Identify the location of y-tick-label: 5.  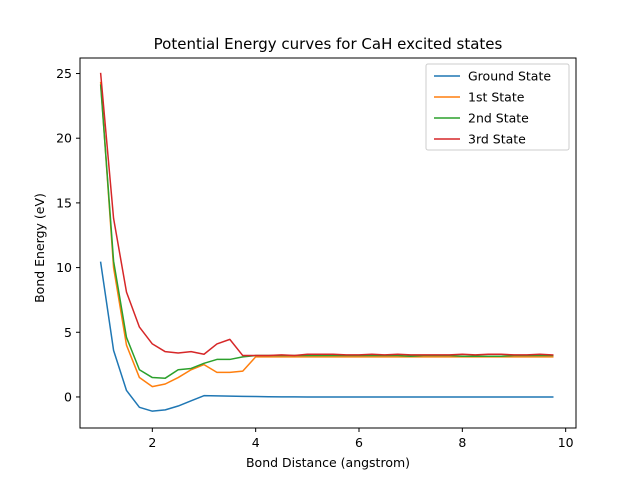
(68, 332).